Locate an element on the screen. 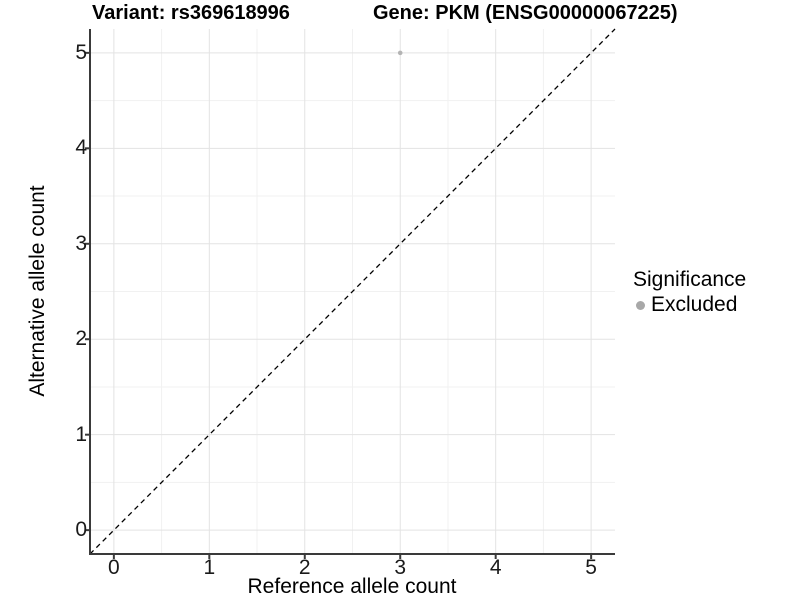 The image size is (800, 600). plot-title-variant: Variant: rs369618996 is located at coordinates (191, 13).